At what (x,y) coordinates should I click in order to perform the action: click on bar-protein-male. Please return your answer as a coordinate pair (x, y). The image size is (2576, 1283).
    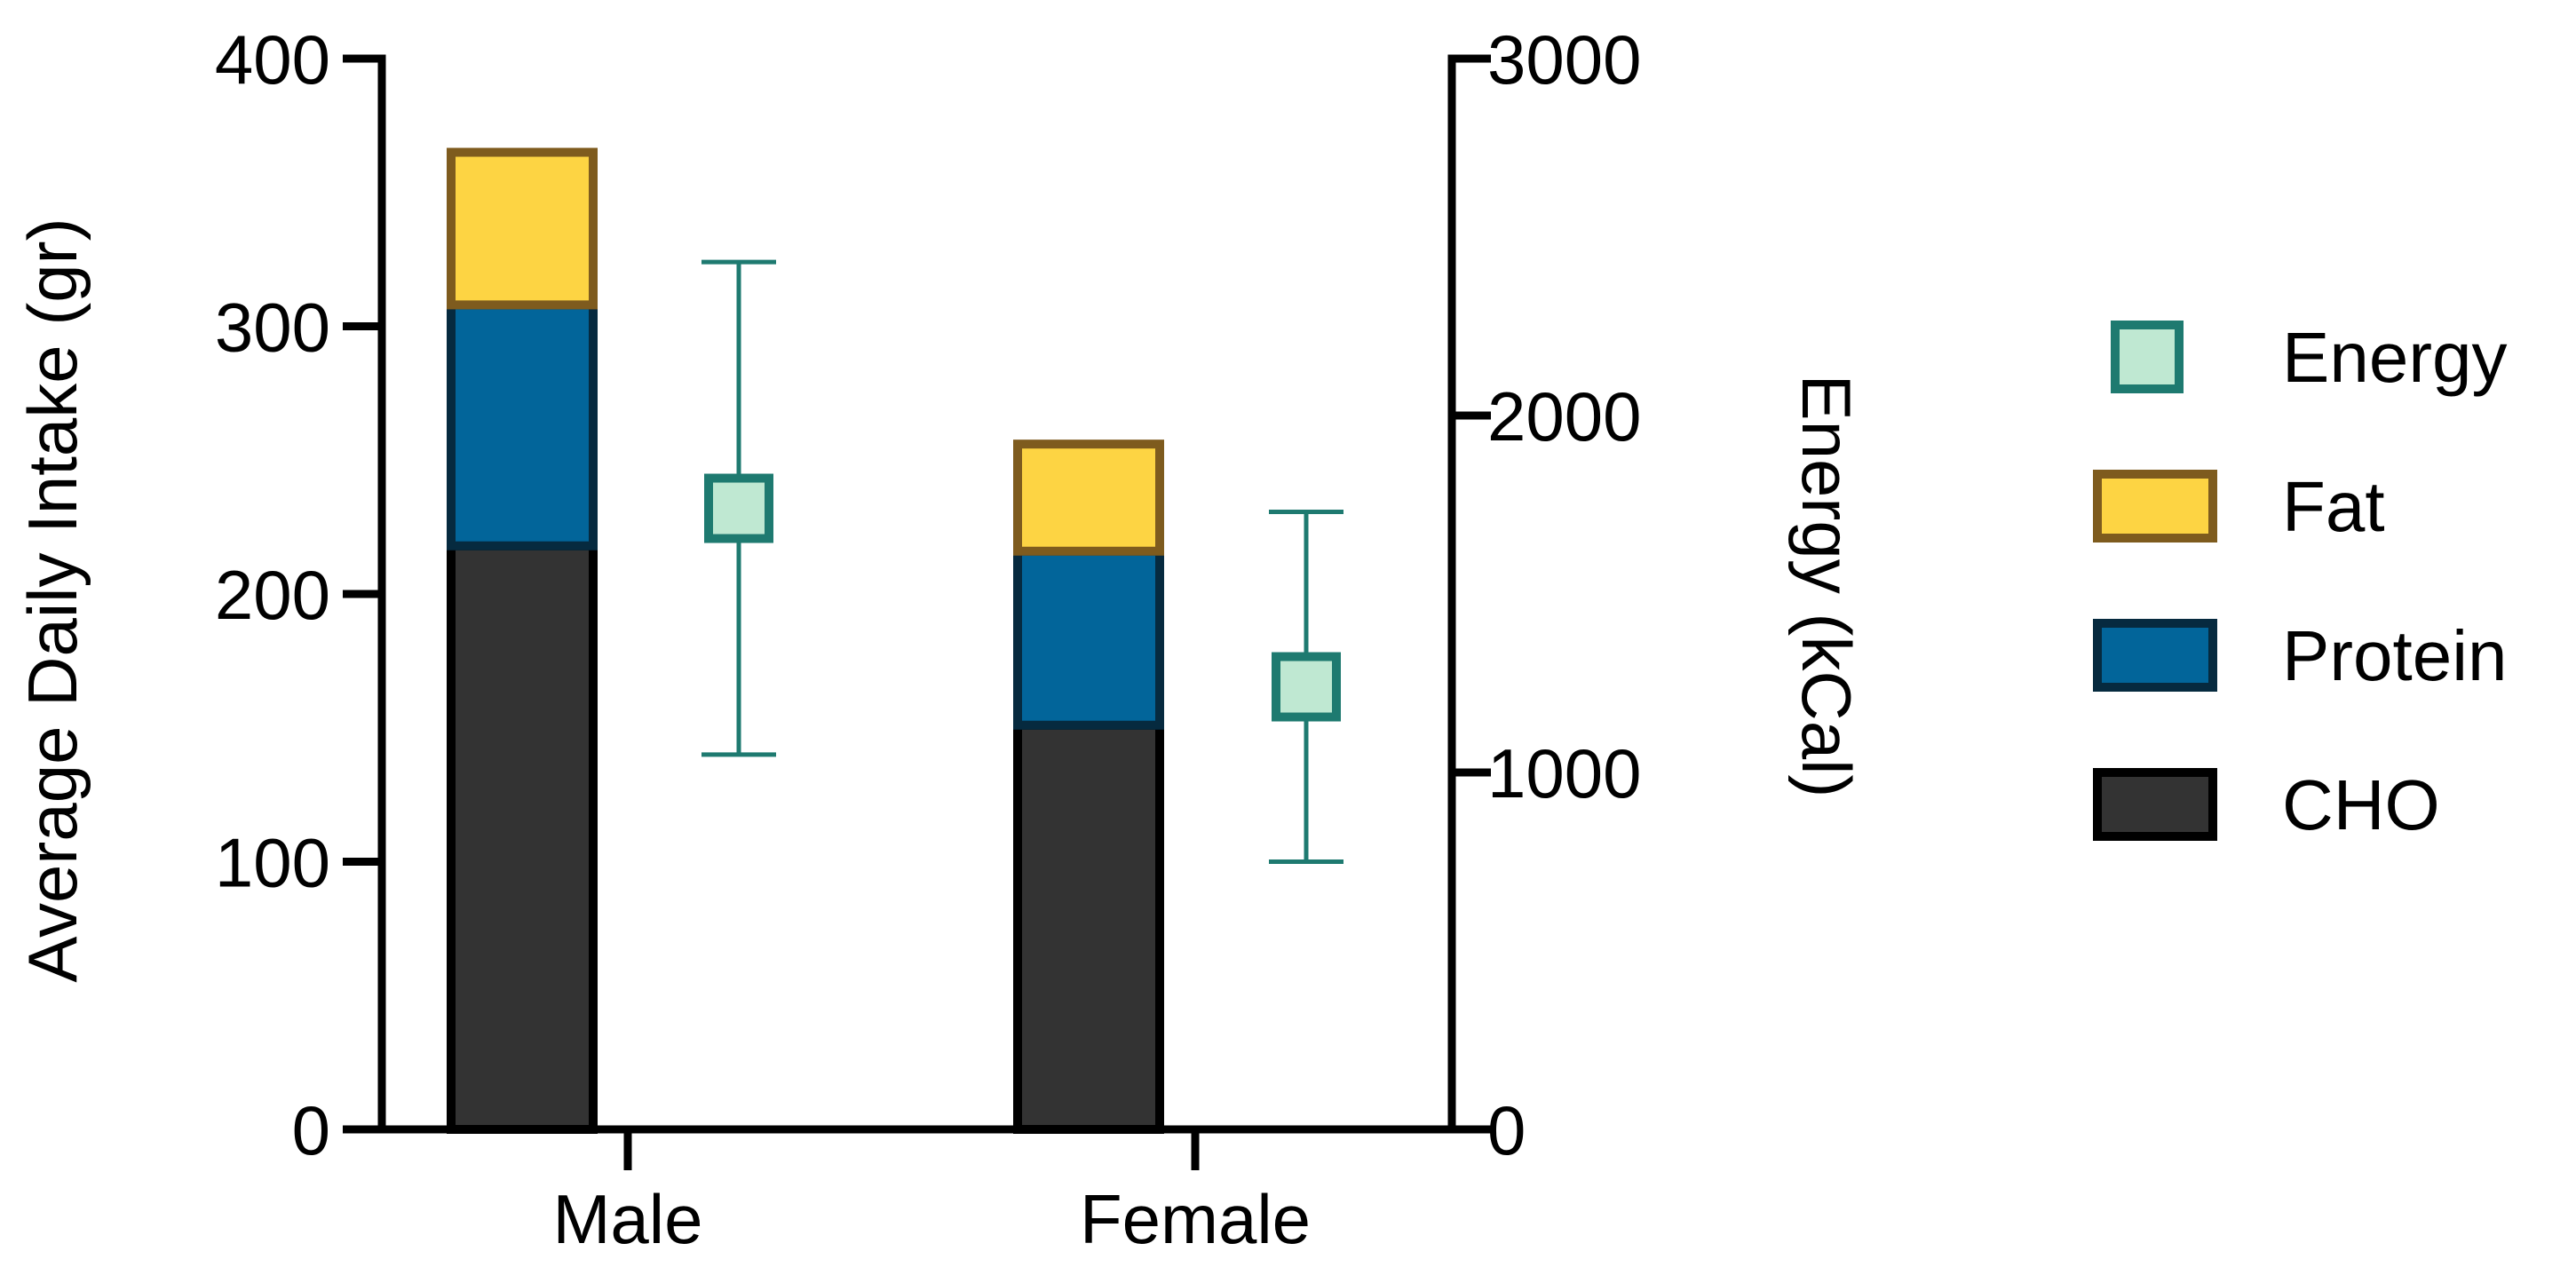
    Looking at the image, I should click on (523, 425).